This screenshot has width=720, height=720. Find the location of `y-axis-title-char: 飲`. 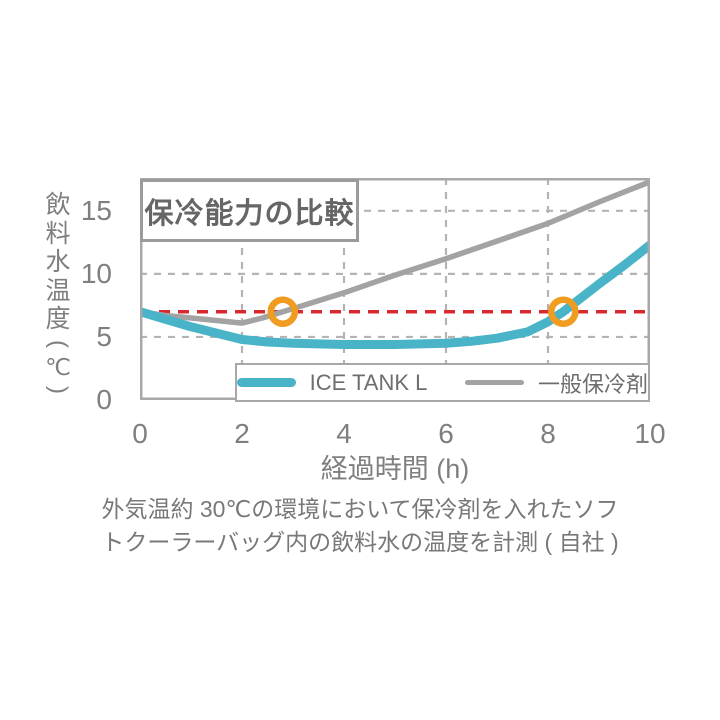

y-axis-title-char: 飲 is located at coordinates (58, 205).